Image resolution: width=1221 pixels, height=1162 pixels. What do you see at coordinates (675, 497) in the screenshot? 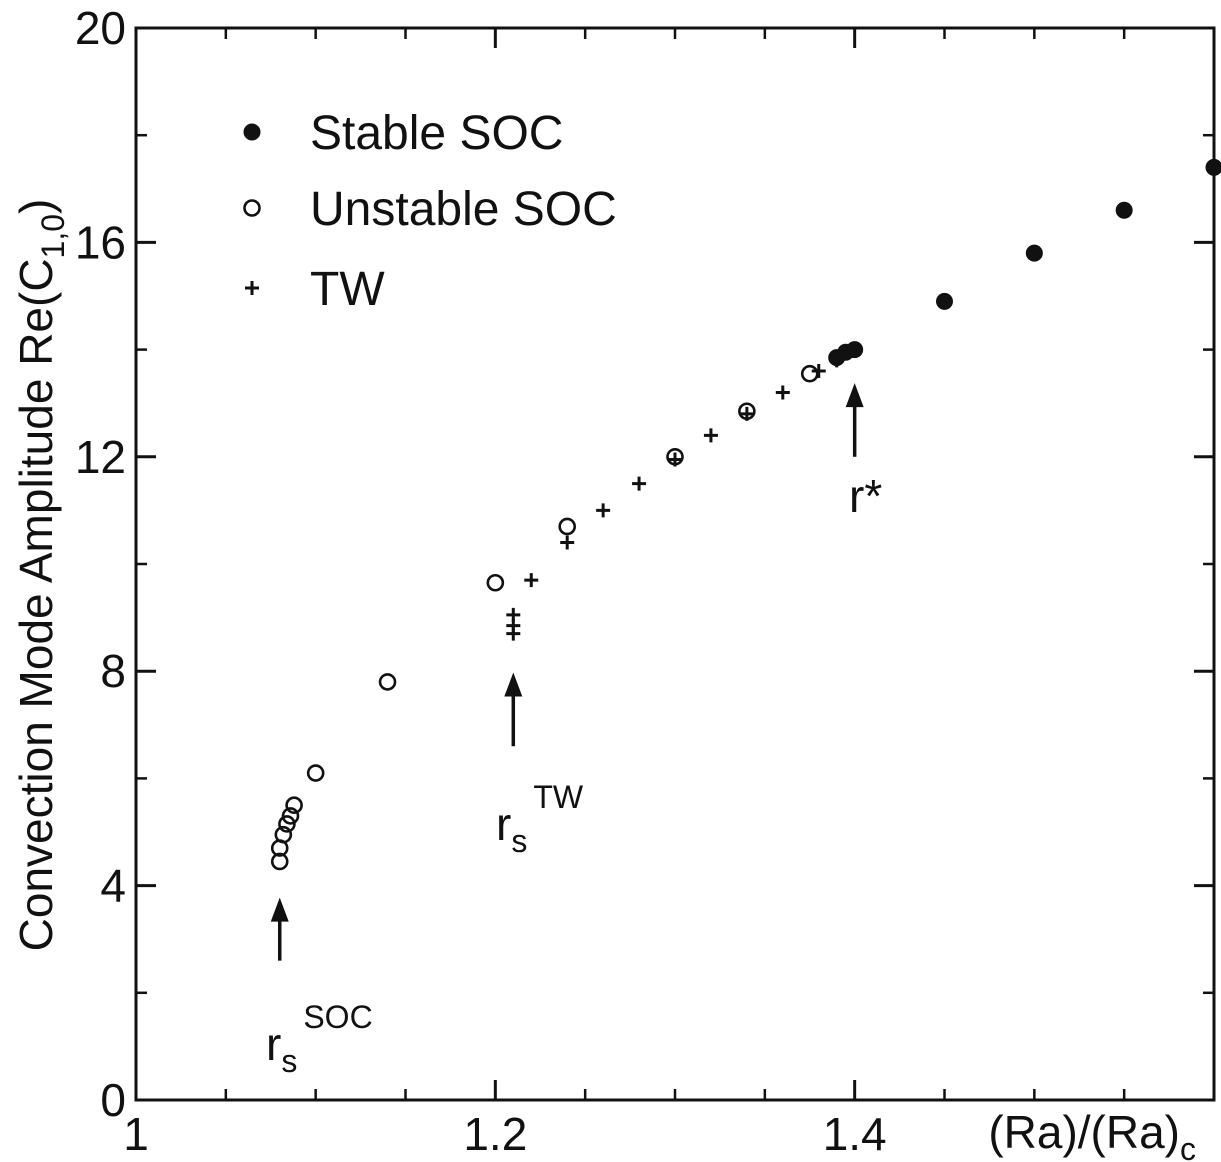
I see `series-tw` at bounding box center [675, 497].